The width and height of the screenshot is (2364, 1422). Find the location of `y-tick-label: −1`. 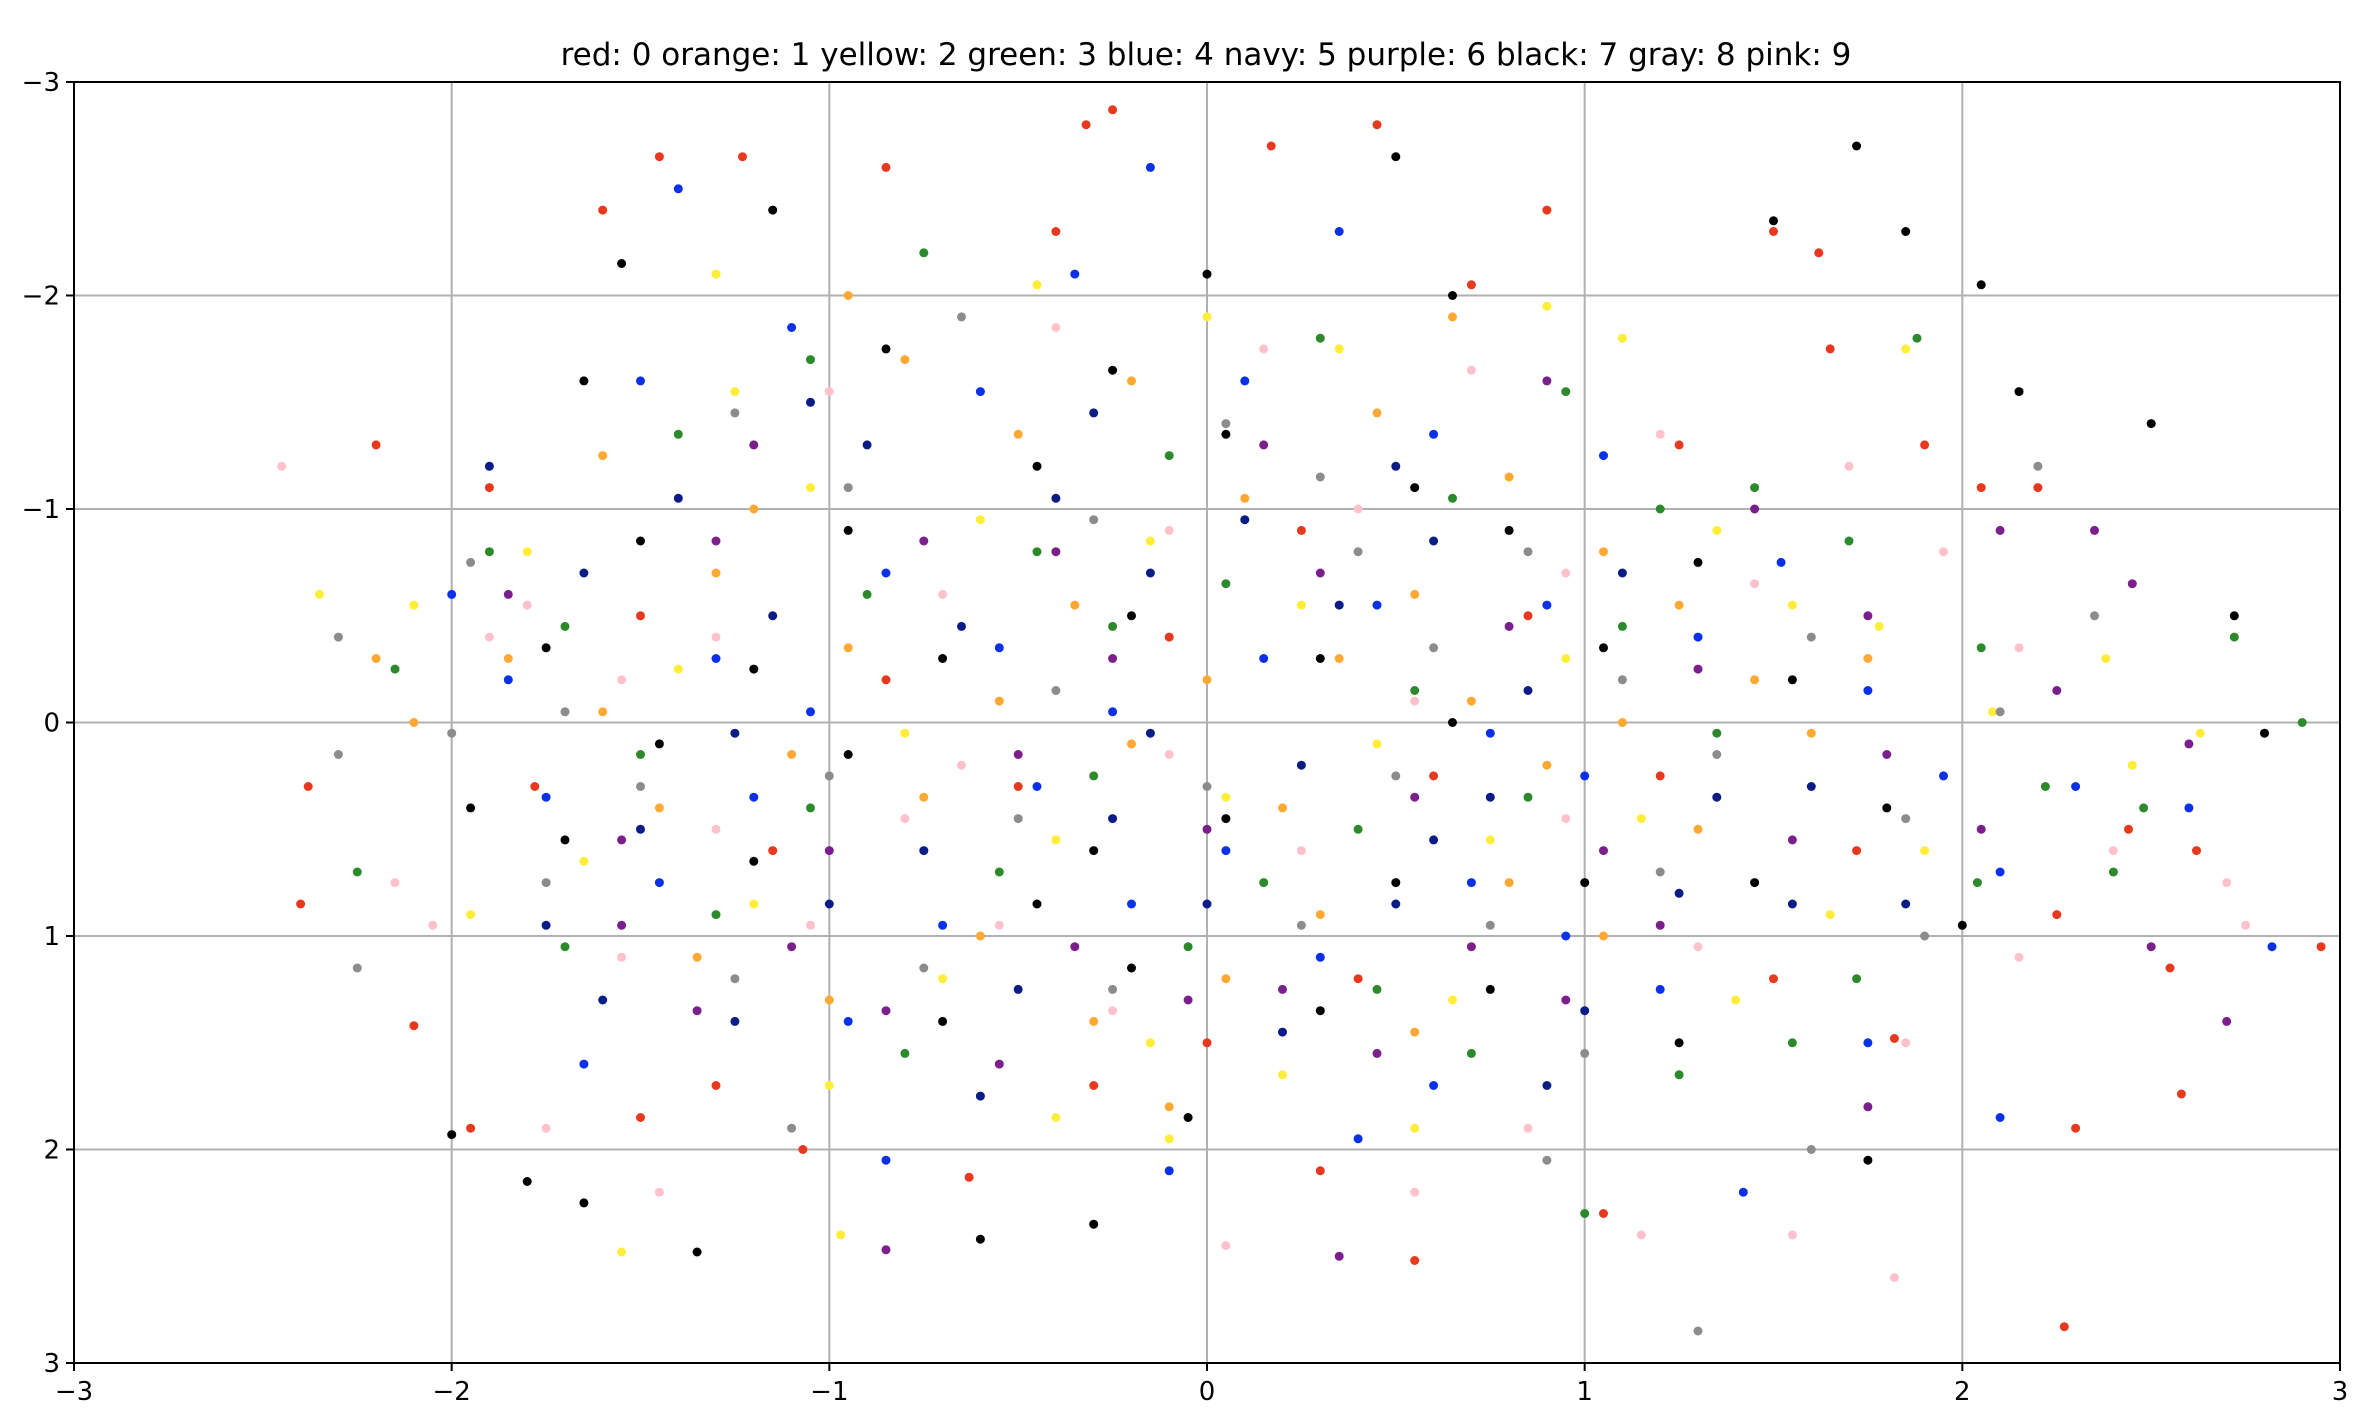

y-tick-label: −1 is located at coordinates (41, 510).